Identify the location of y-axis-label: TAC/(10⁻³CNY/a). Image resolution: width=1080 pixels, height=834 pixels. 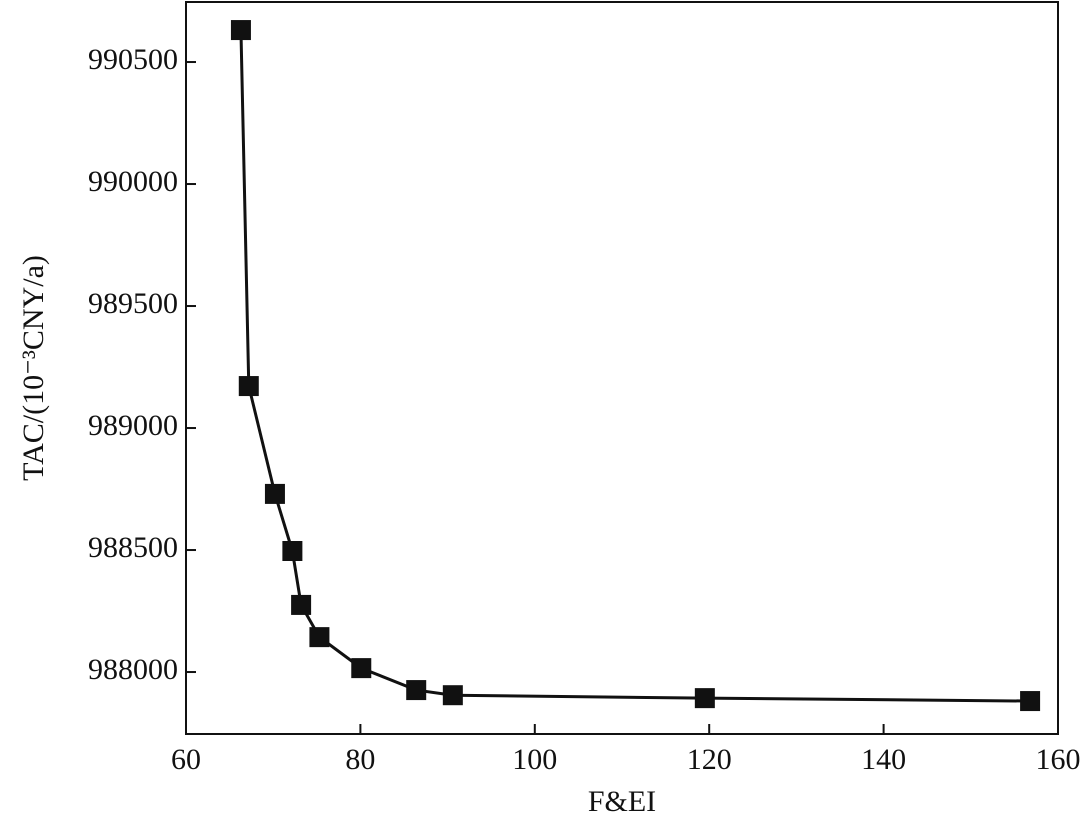
(33, 368).